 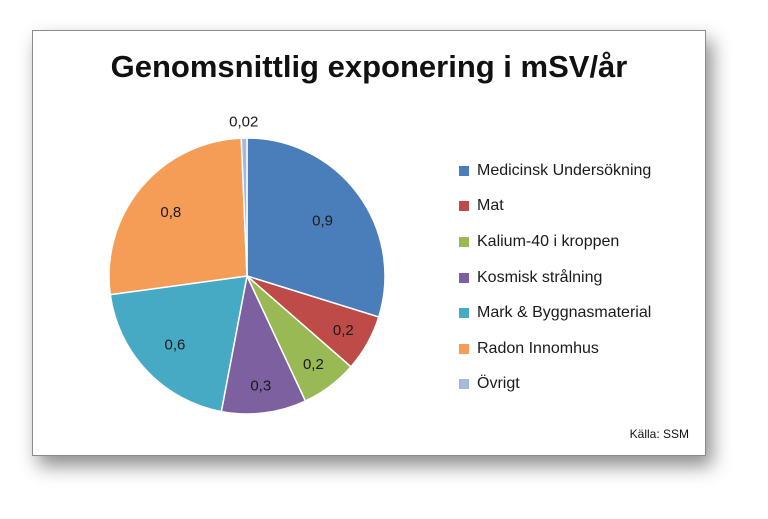 I want to click on legend-label: Kosmisk strålning, so click(x=540, y=277).